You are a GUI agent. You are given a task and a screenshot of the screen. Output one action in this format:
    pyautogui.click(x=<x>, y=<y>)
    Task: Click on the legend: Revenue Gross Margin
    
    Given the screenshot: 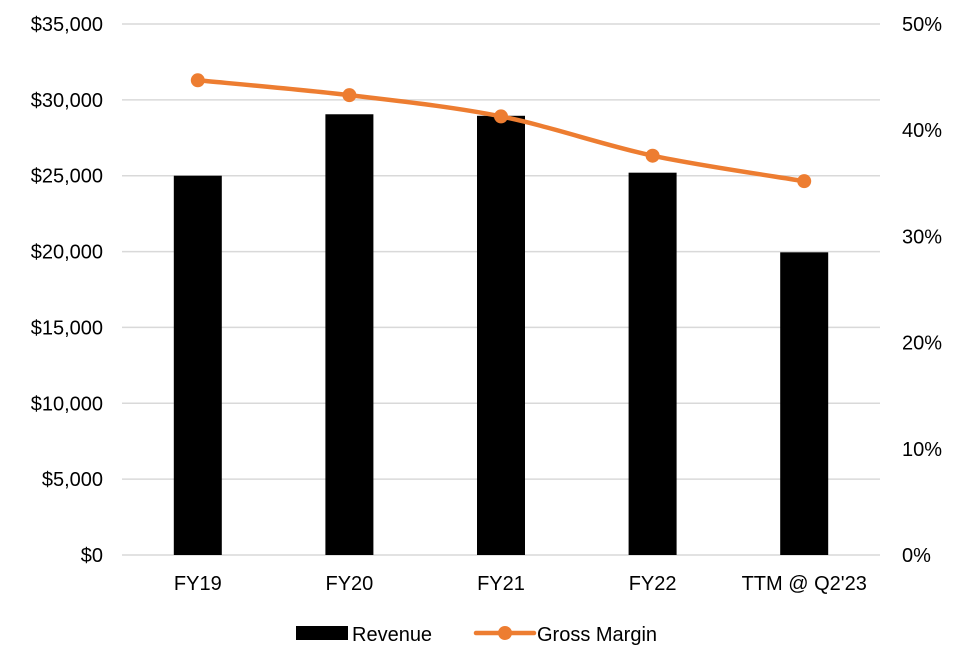 What is the action you would take?
    pyautogui.click(x=476, y=635)
    